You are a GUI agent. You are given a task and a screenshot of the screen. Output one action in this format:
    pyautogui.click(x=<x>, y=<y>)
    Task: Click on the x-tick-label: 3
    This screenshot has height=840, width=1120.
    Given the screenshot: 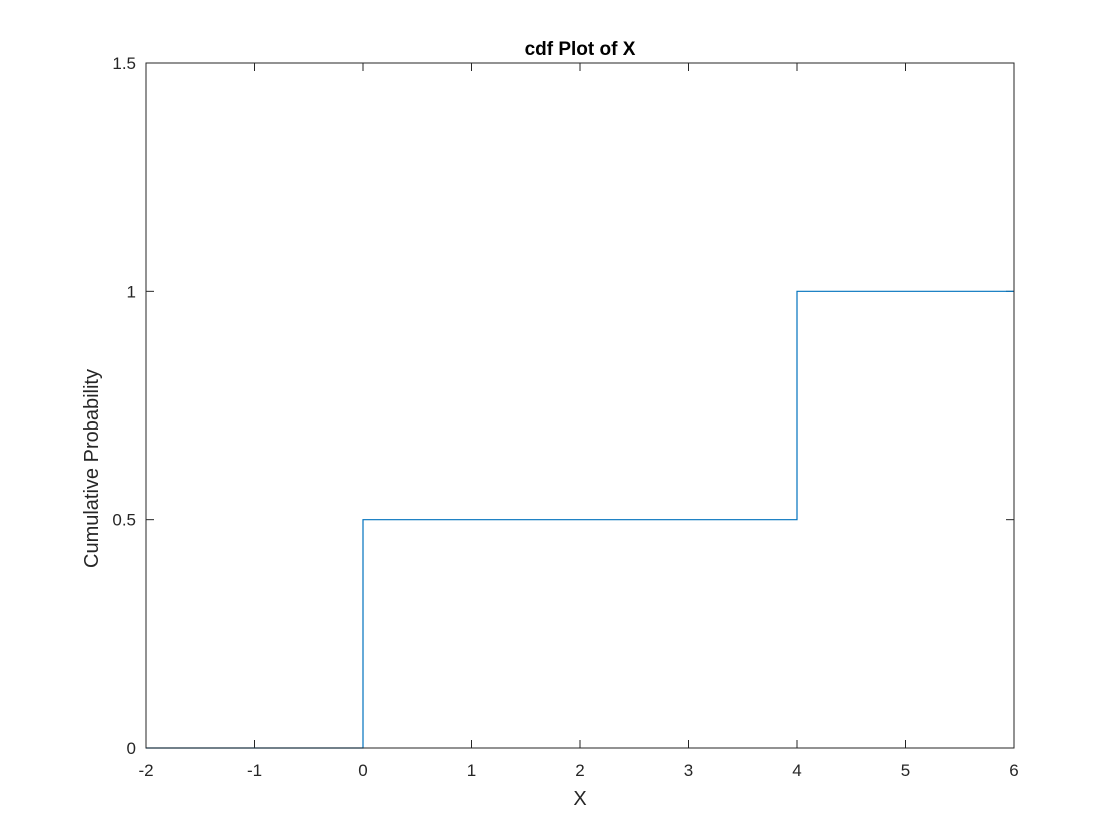 What is the action you would take?
    pyautogui.click(x=688, y=770)
    